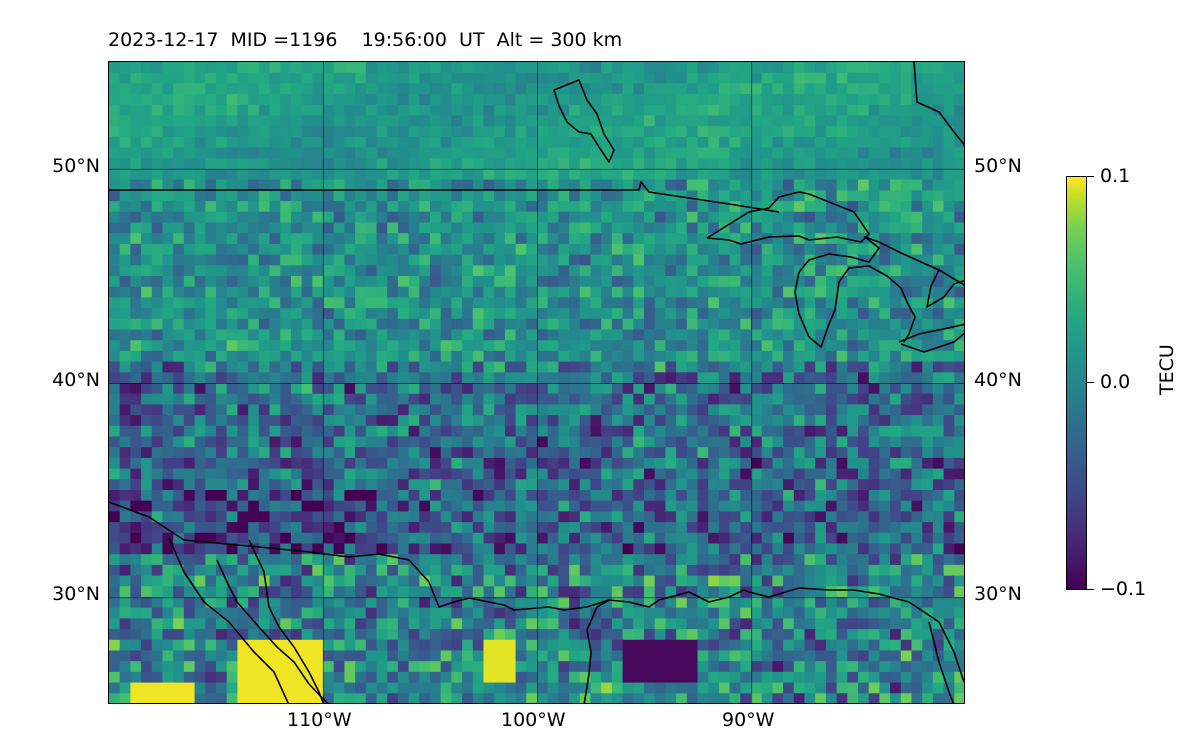 The image size is (1200, 750). I want to click on lat-label-40n-left: 40°N, so click(76, 380).